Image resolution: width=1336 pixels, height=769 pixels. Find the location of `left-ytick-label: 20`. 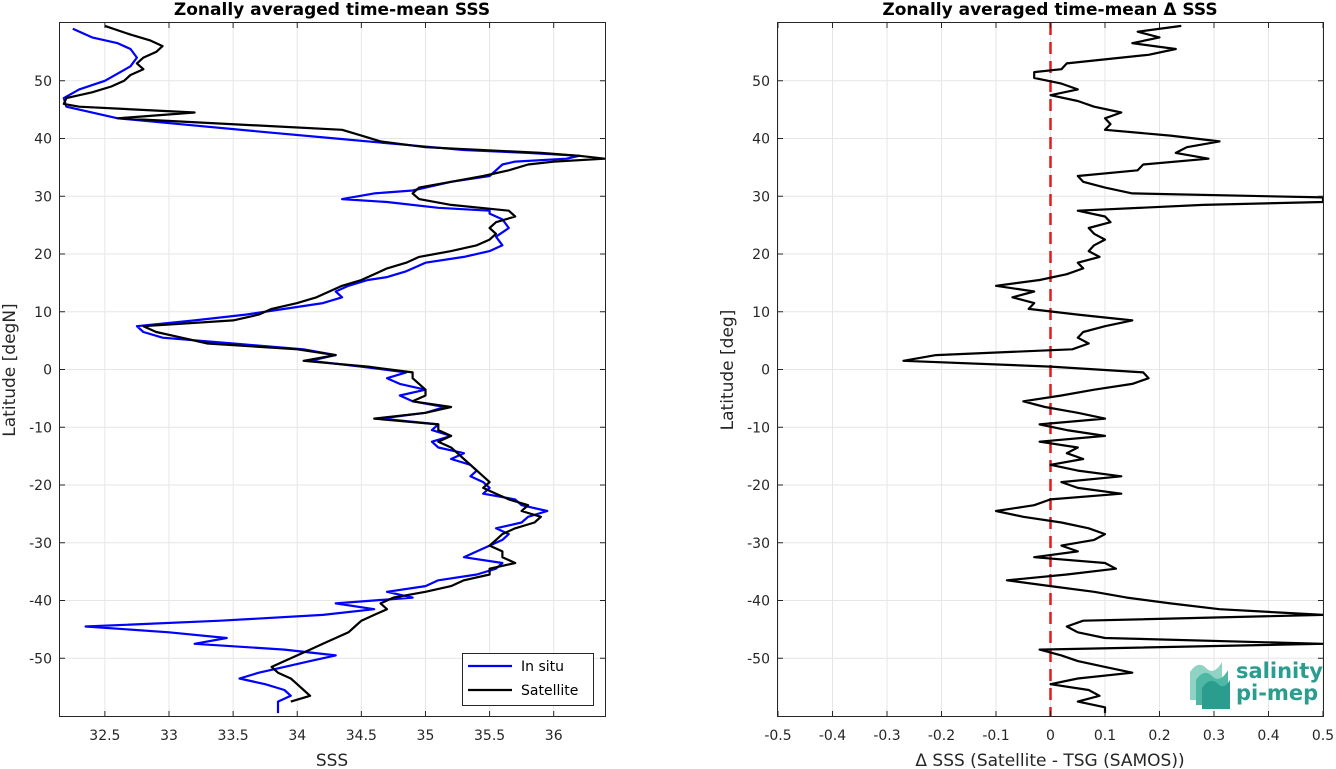

left-ytick-label: 20 is located at coordinates (43, 255).